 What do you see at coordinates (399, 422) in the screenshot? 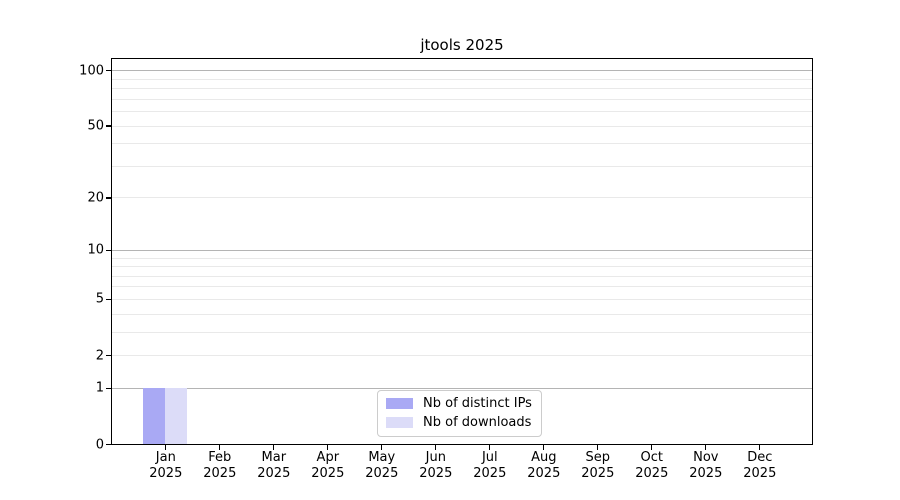
I see `legend-swatch-downloads` at bounding box center [399, 422].